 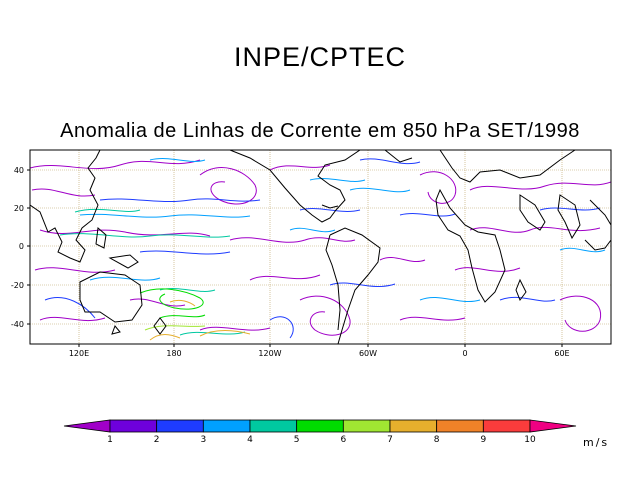 What do you see at coordinates (157, 440) in the screenshot?
I see `colorbar-tick-label: 2` at bounding box center [157, 440].